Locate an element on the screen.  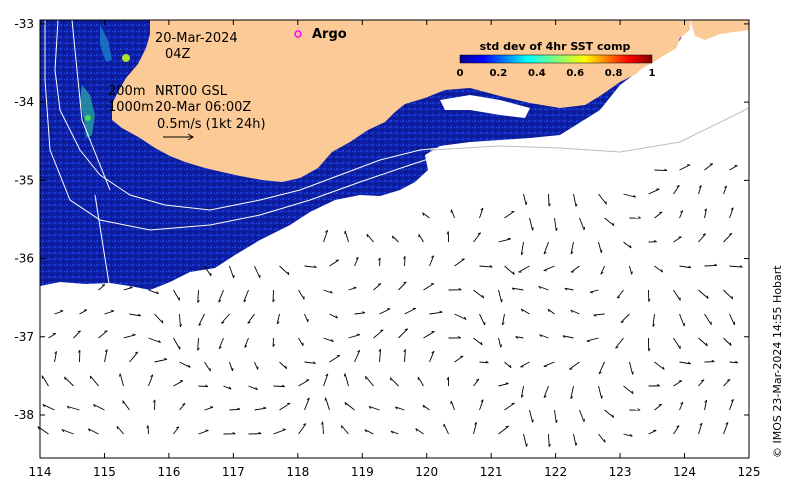
x-tick-label: 116 is located at coordinates (168, 472).